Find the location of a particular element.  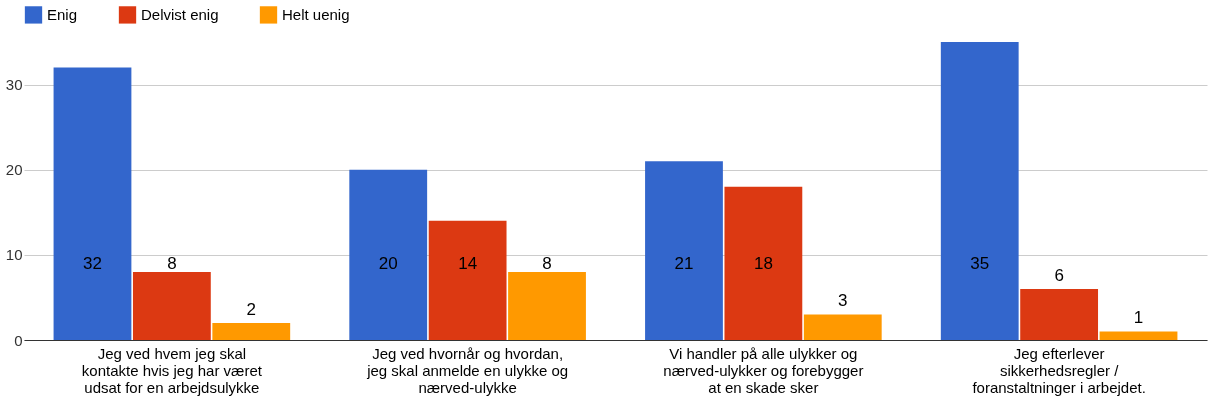

y-tick-label: 10 is located at coordinates (14, 255).